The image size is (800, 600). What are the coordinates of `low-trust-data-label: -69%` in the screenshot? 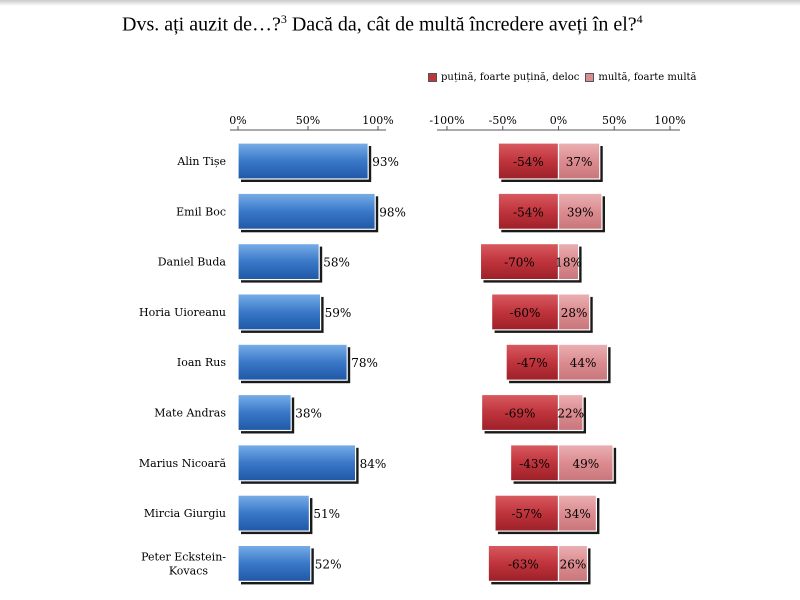 It's located at (520, 414).